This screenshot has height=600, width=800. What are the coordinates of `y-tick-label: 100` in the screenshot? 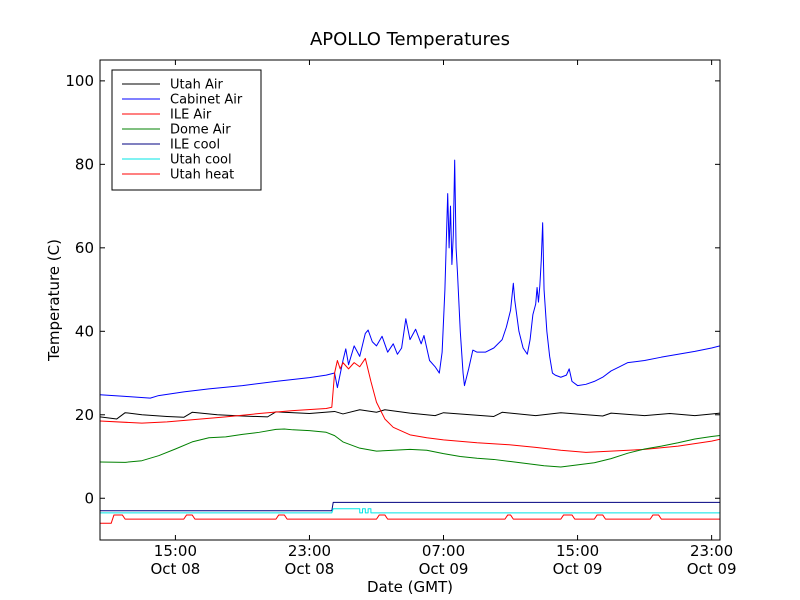 It's located at (79, 81).